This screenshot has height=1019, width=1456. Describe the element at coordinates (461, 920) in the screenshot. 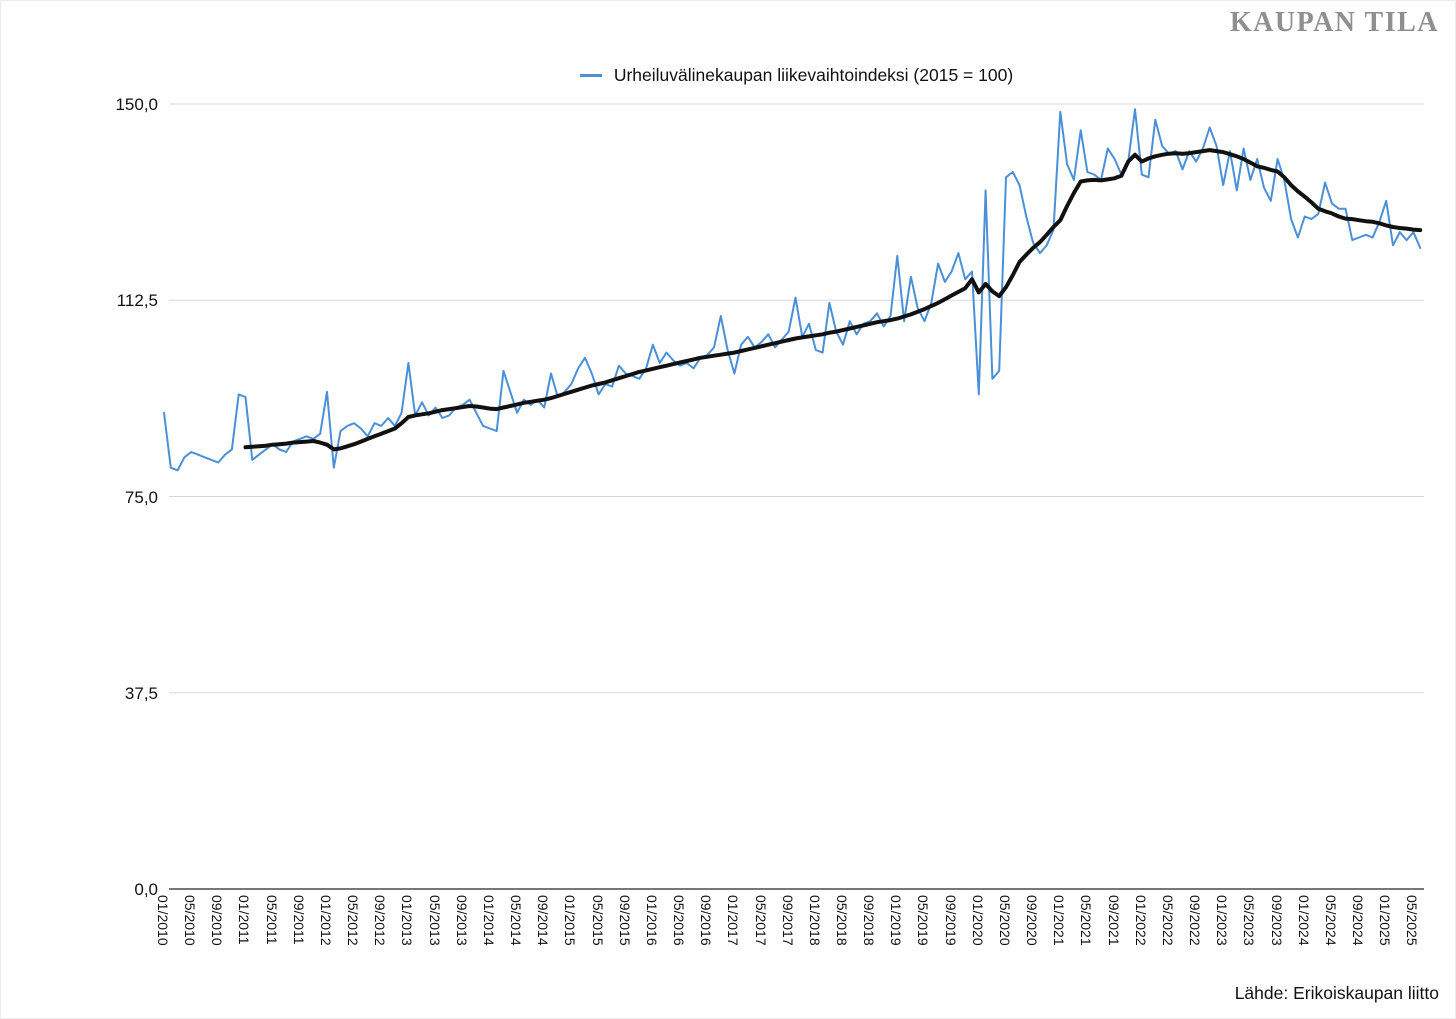

I see `x-tick-label: 09/2013` at that location.